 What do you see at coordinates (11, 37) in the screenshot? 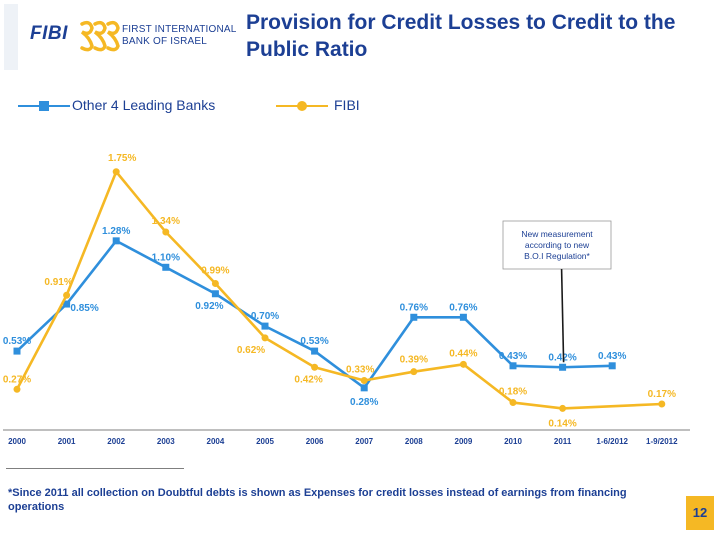
I see `logo-stripe` at bounding box center [11, 37].